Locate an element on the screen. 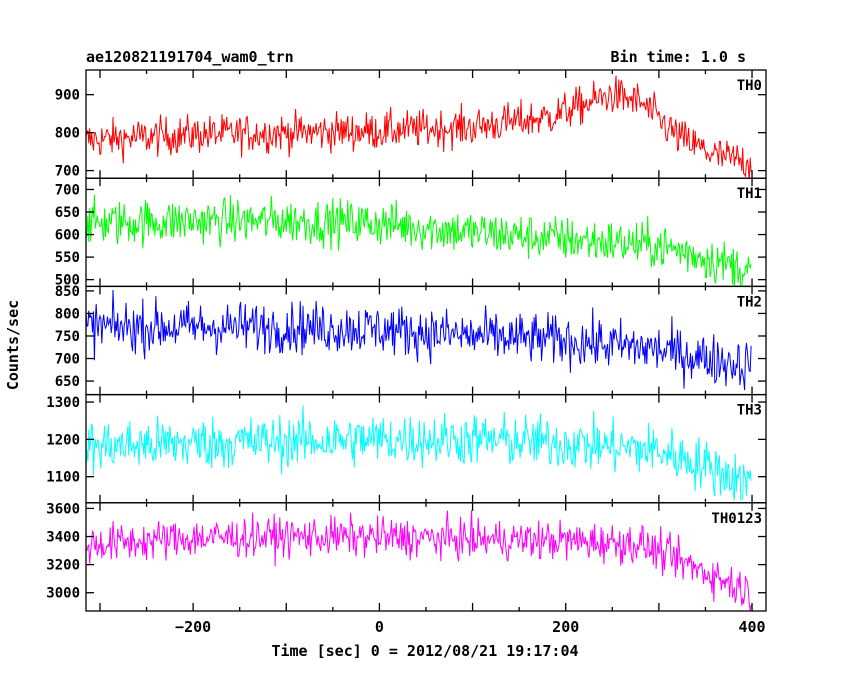 The width and height of the screenshot is (850, 680). panel-th1: 500 550 600 650 700 TH1 is located at coordinates (411, 233).